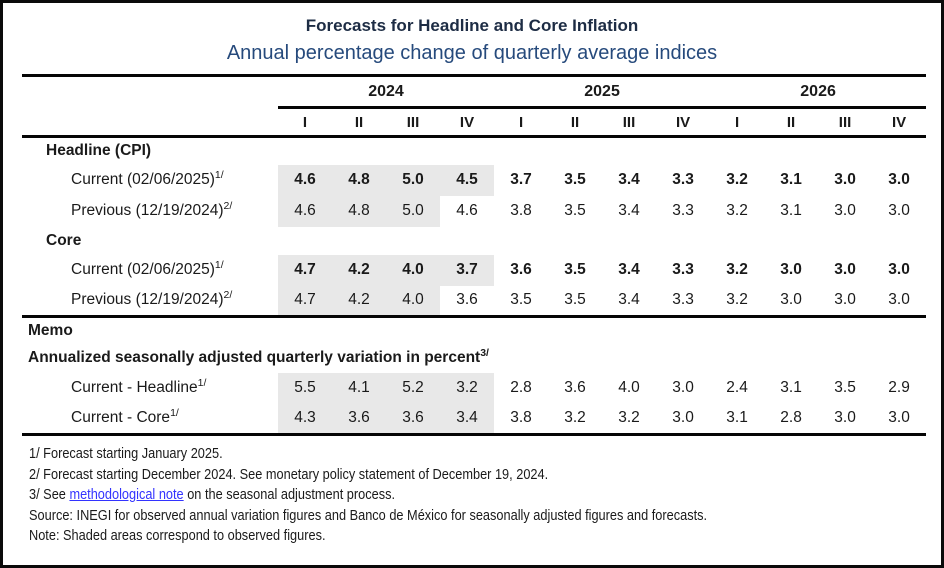  What do you see at coordinates (521, 419) in the screenshot?
I see `value-cell: 3.8` at bounding box center [521, 419].